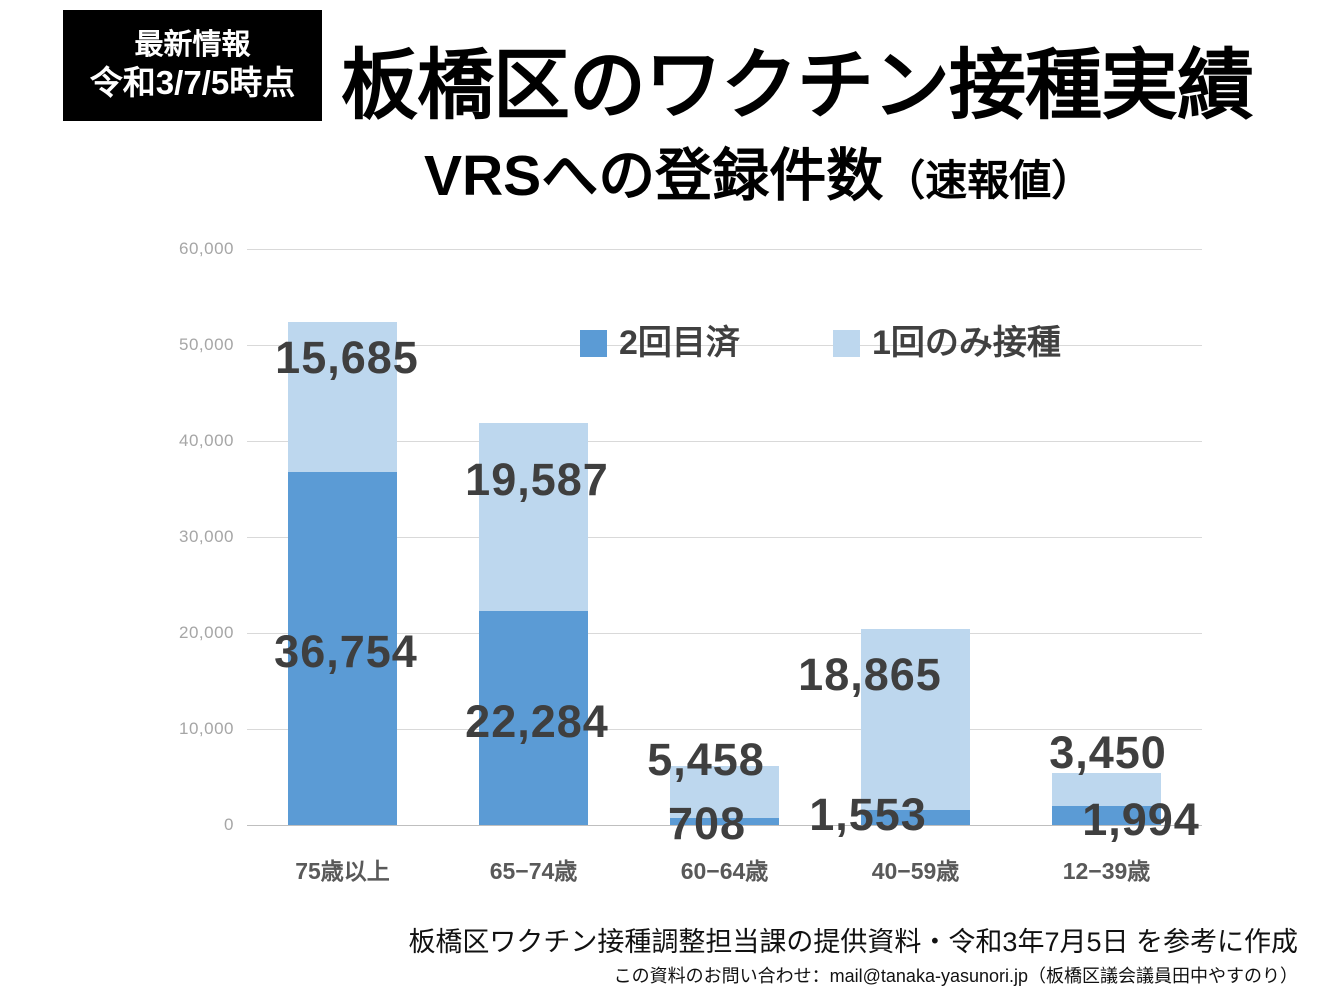  Describe the element at coordinates (206, 248) in the screenshot. I see `y-axis-tick-label: 60,000` at that location.